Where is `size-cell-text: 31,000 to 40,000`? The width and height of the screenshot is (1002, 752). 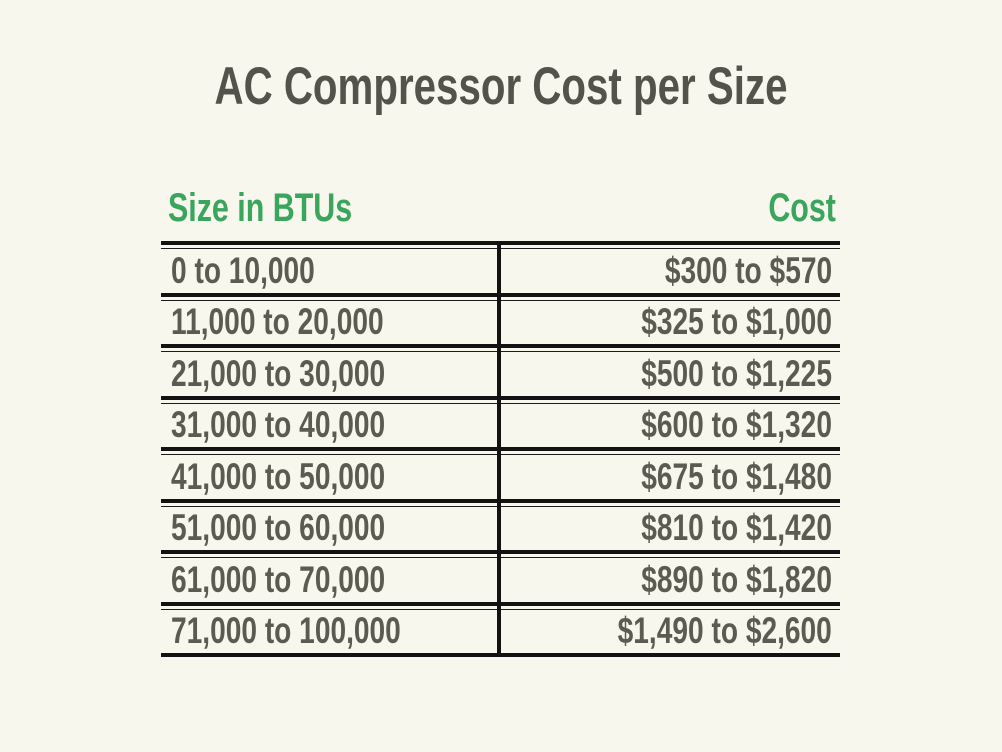
size-cell-text: 31,000 to 40,000 is located at coordinates (278, 425).